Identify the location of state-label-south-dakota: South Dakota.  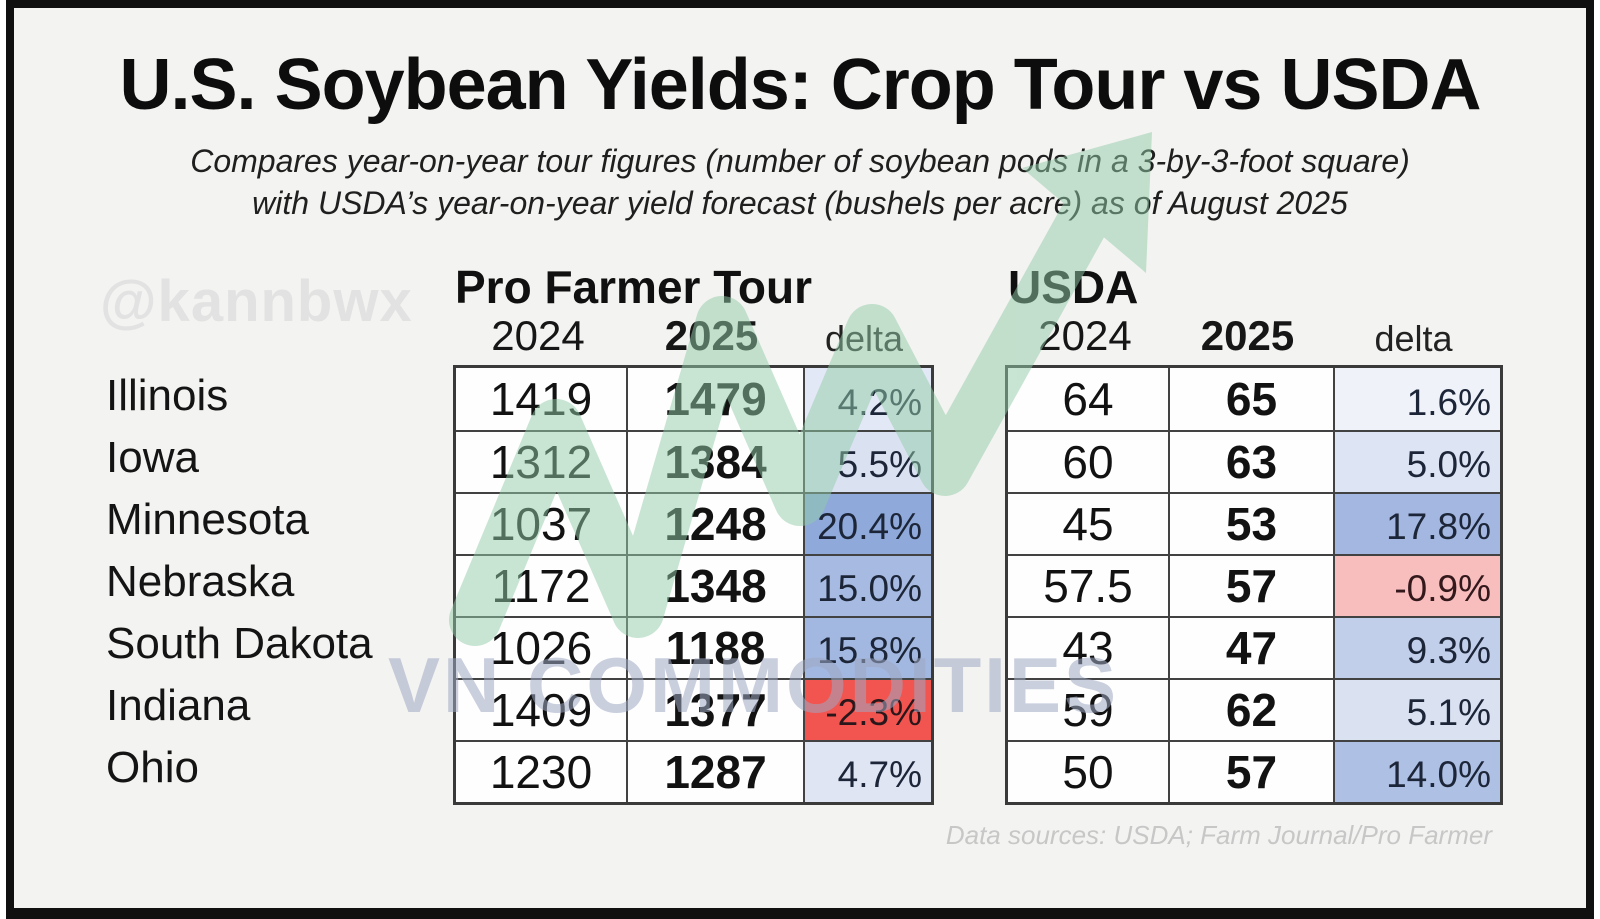
(239, 643).